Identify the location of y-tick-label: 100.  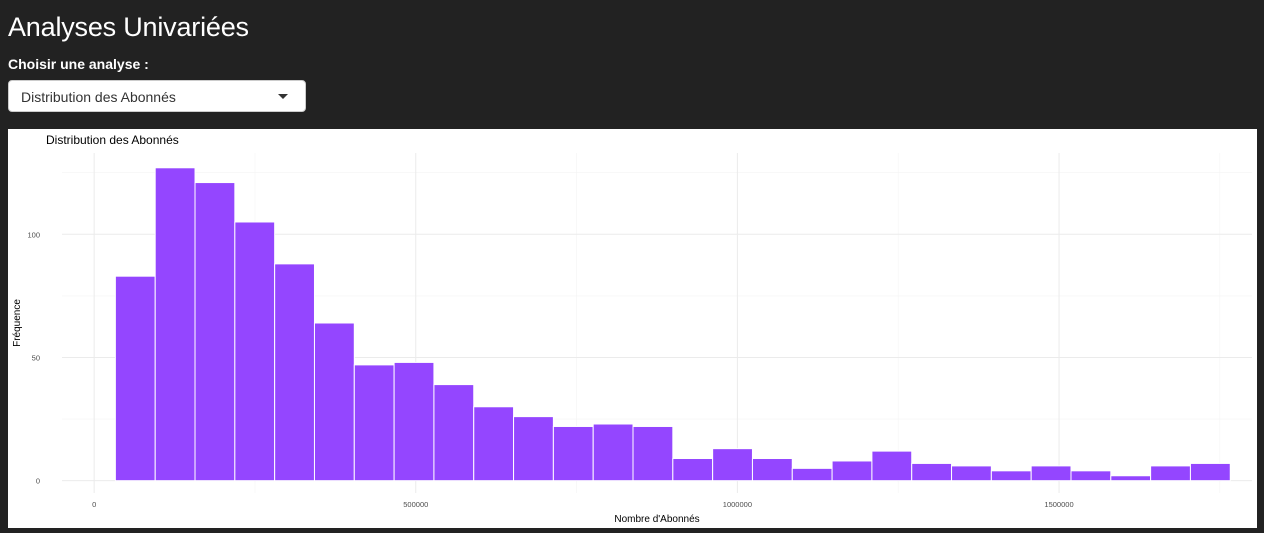
(33, 234).